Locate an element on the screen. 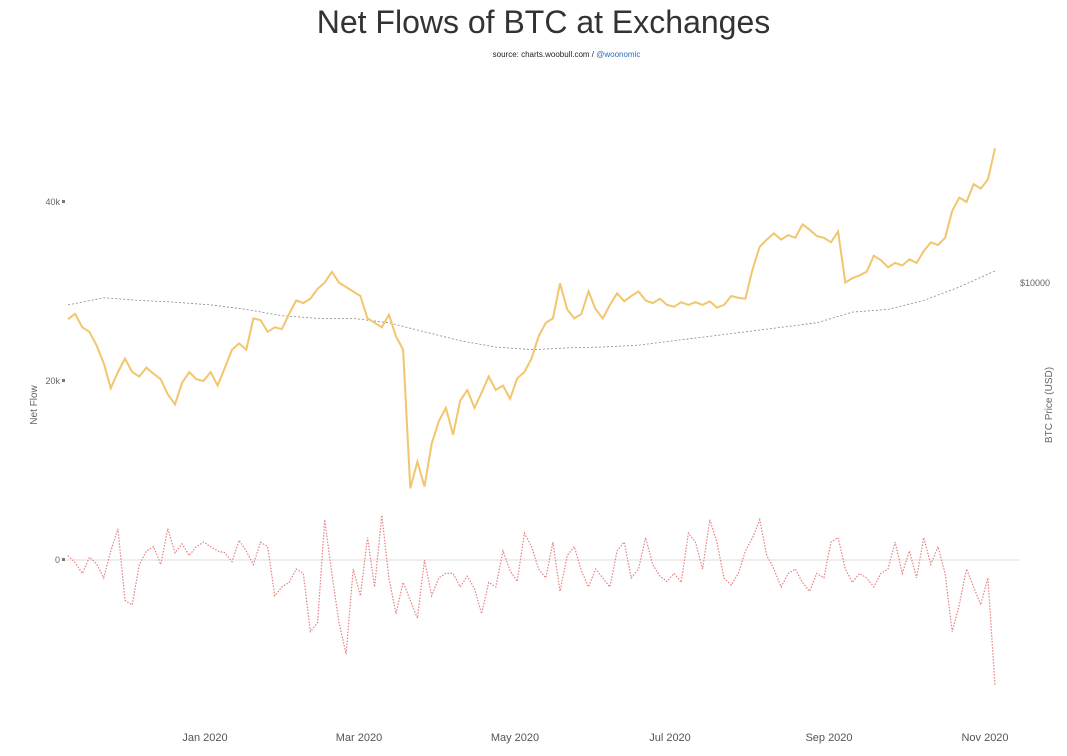  x-tick-label: Nov 2020 is located at coordinates (984, 738).